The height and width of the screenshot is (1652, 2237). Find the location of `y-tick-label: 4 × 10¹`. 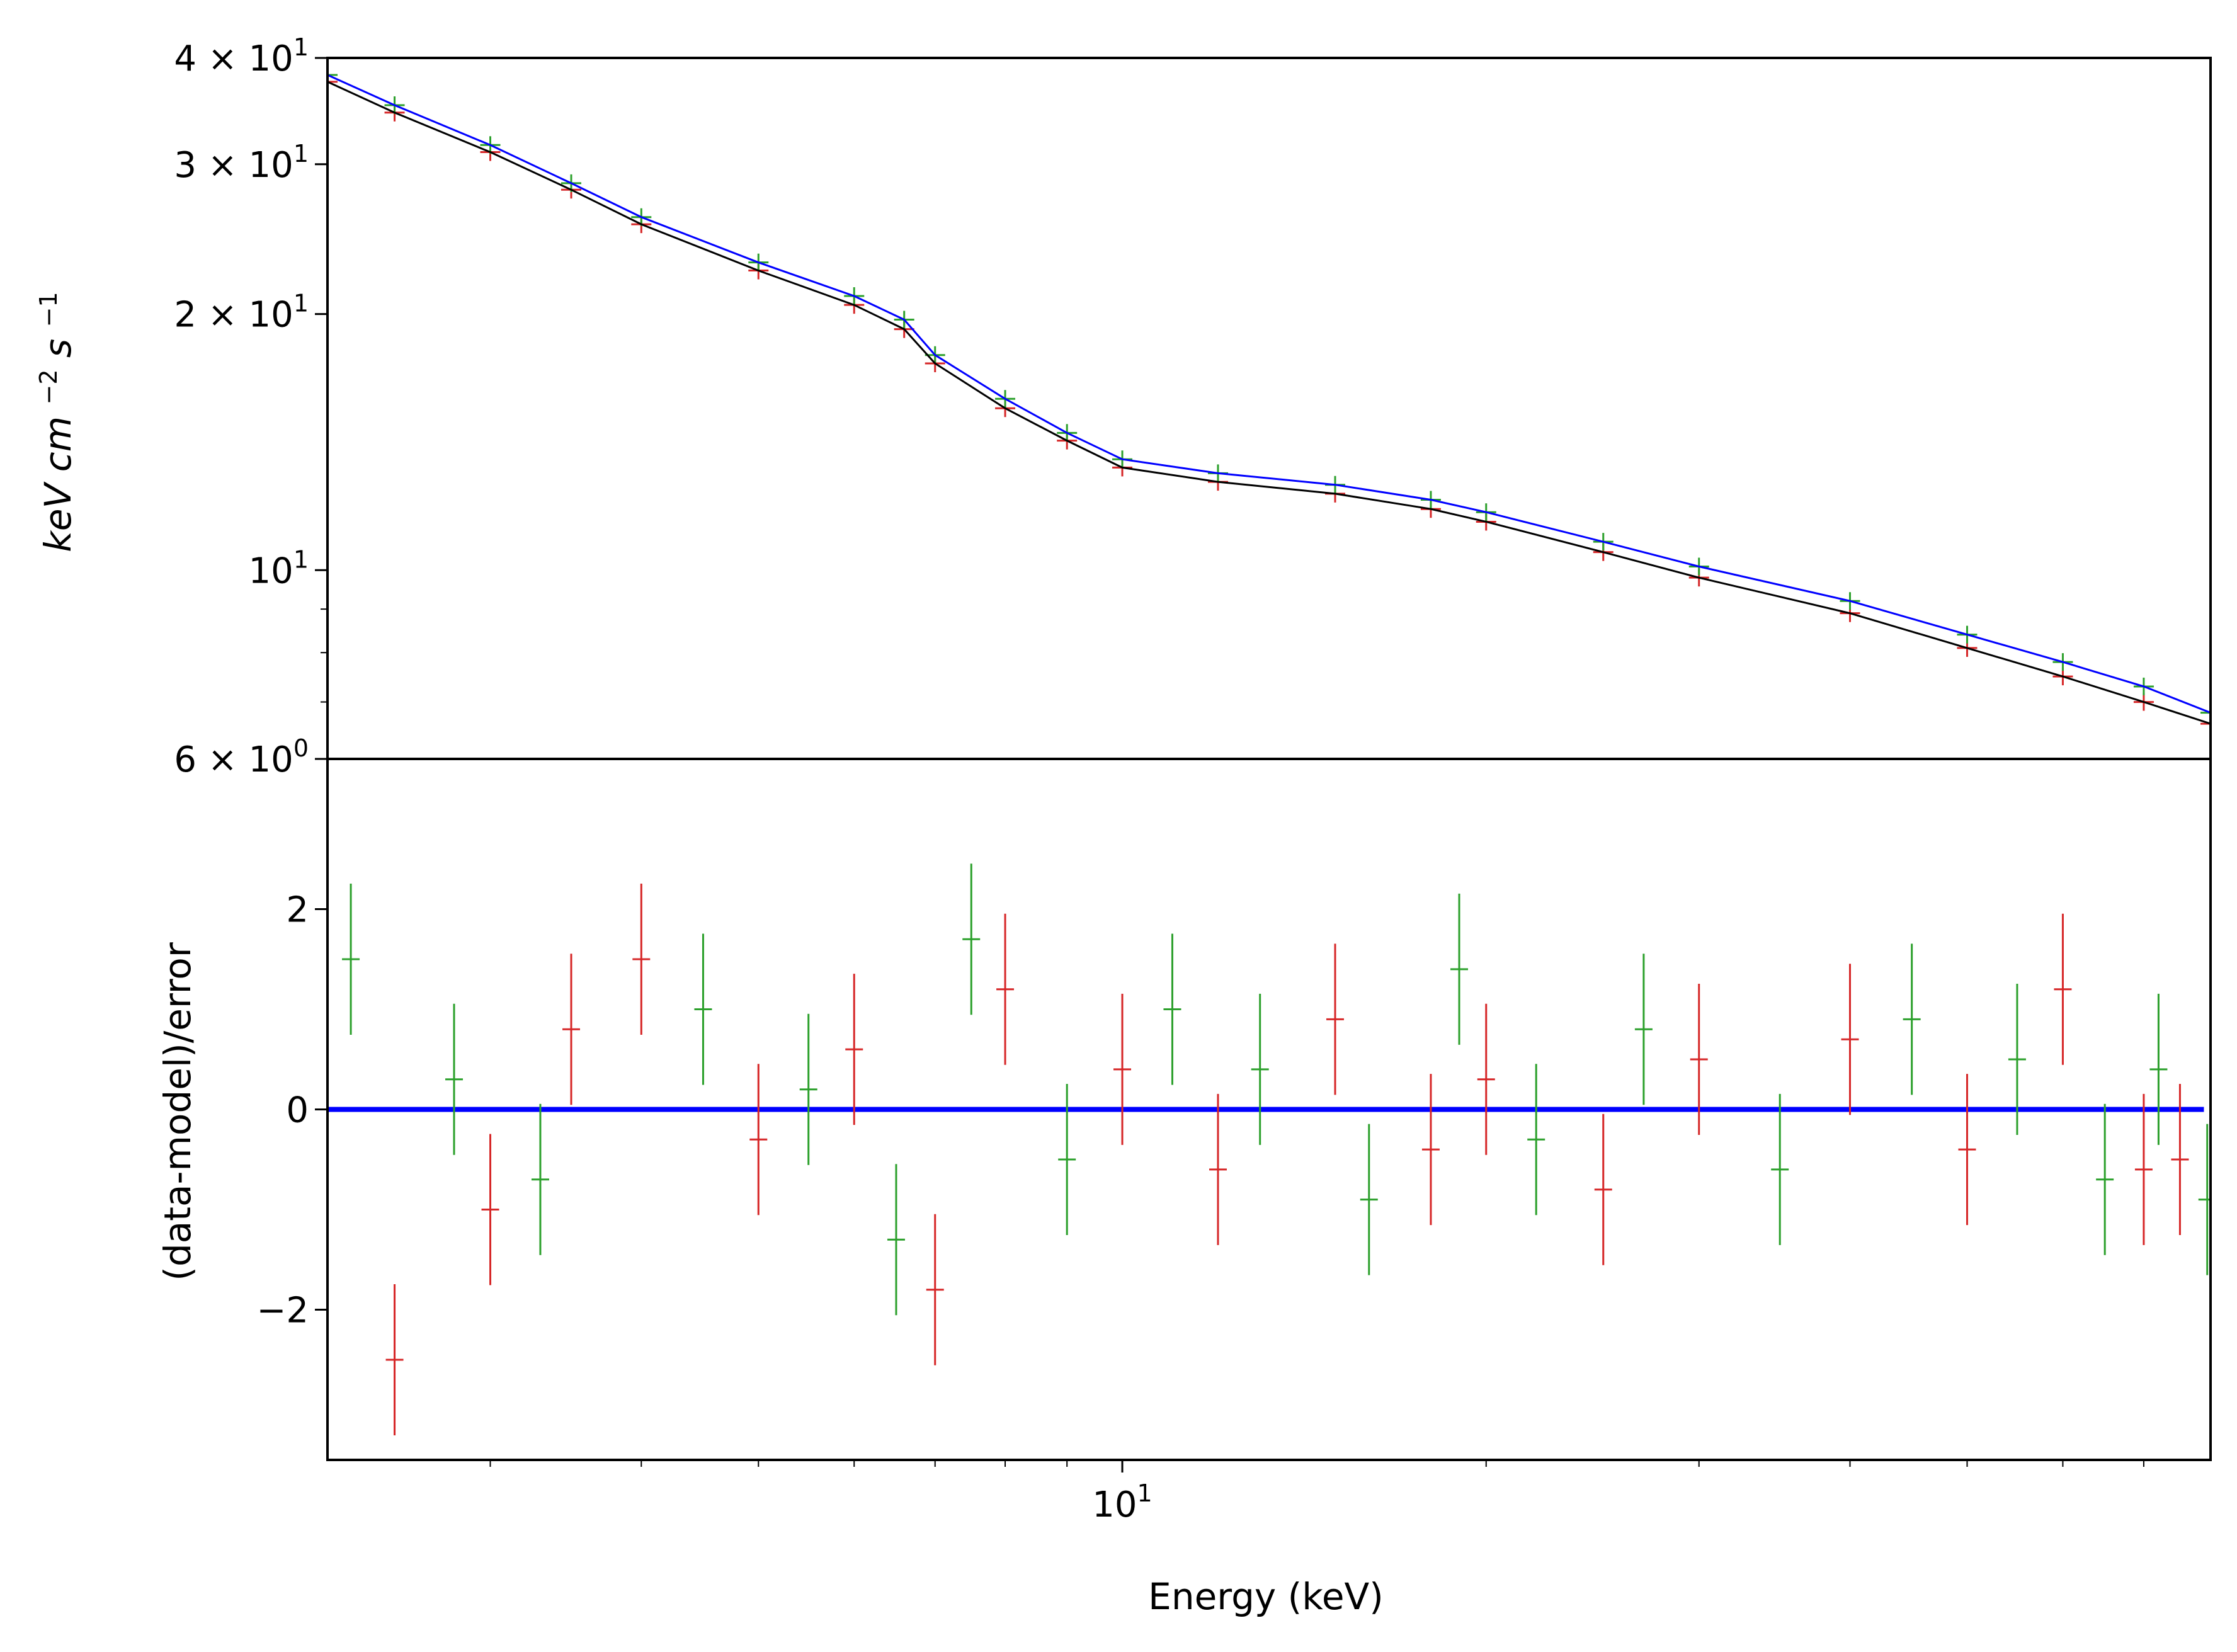

y-tick-label: 4 × 10¹ is located at coordinates (241, 56).